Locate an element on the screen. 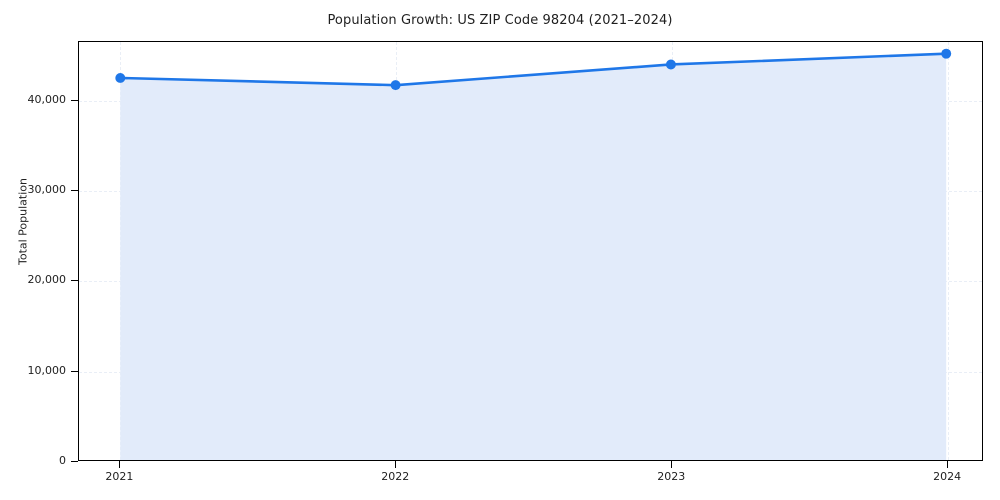 This screenshot has width=1000, height=500. data-point-2023 is located at coordinates (670, 64).